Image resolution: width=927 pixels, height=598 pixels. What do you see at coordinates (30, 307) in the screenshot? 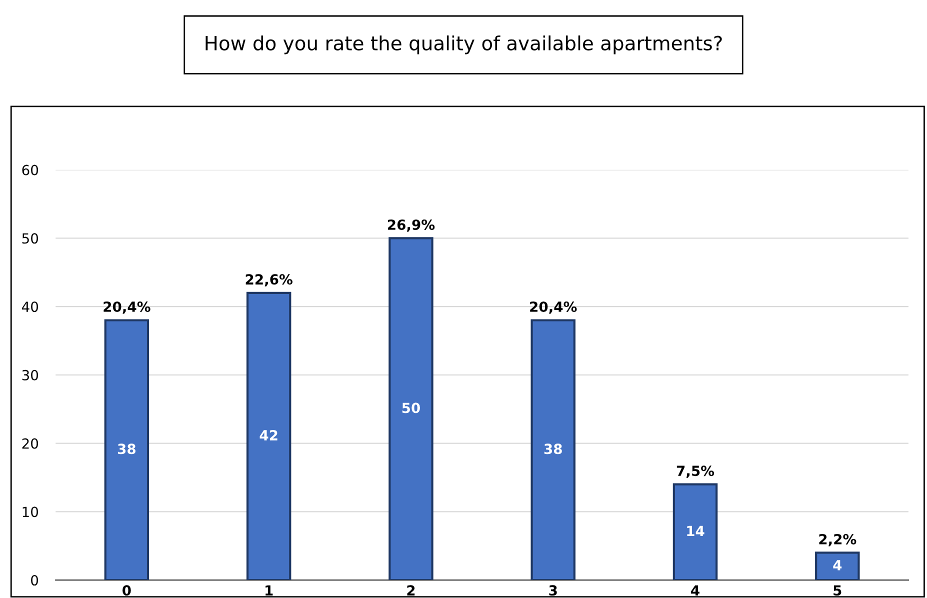
I see `y-tick-label: 40` at bounding box center [30, 307].